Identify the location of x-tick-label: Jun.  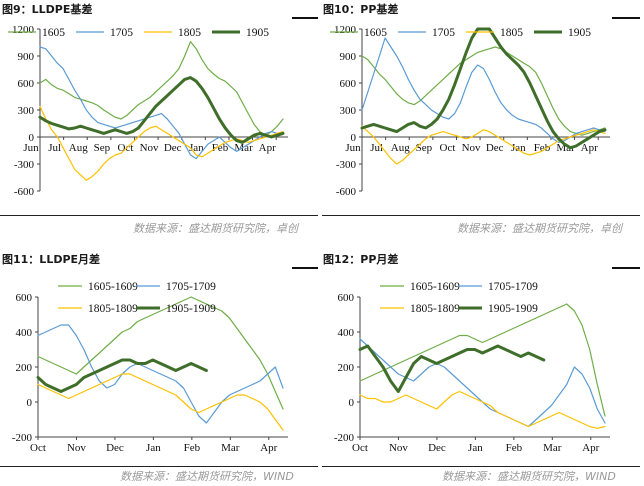
(31, 148).